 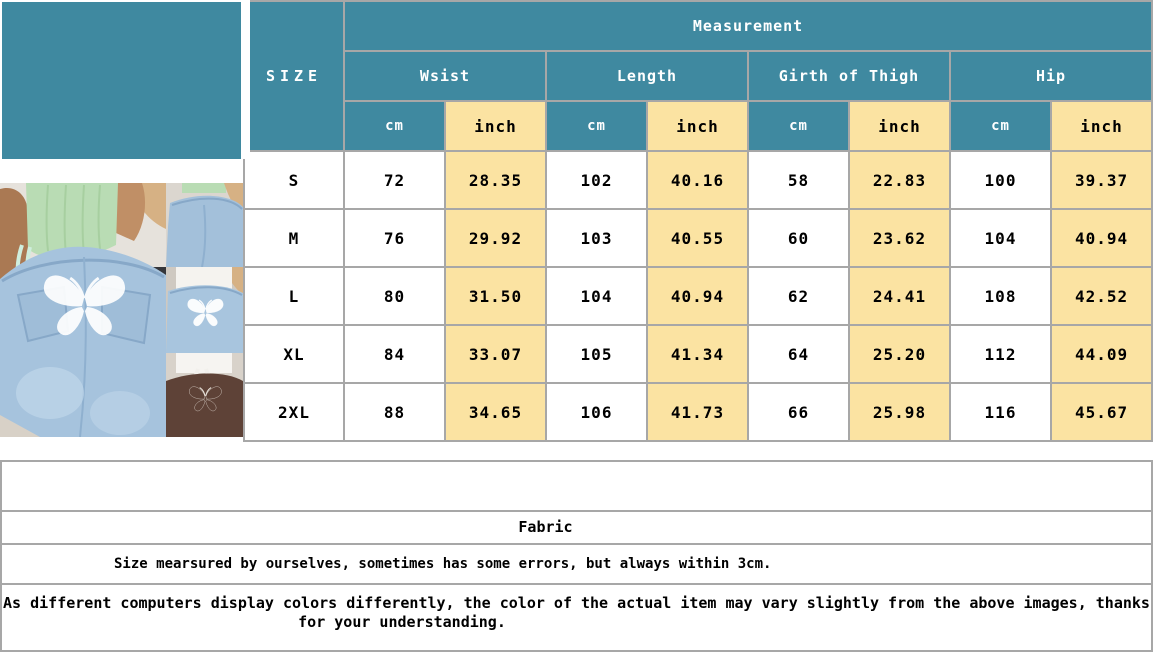 What do you see at coordinates (394, 296) in the screenshot?
I see `cell: 80` at bounding box center [394, 296].